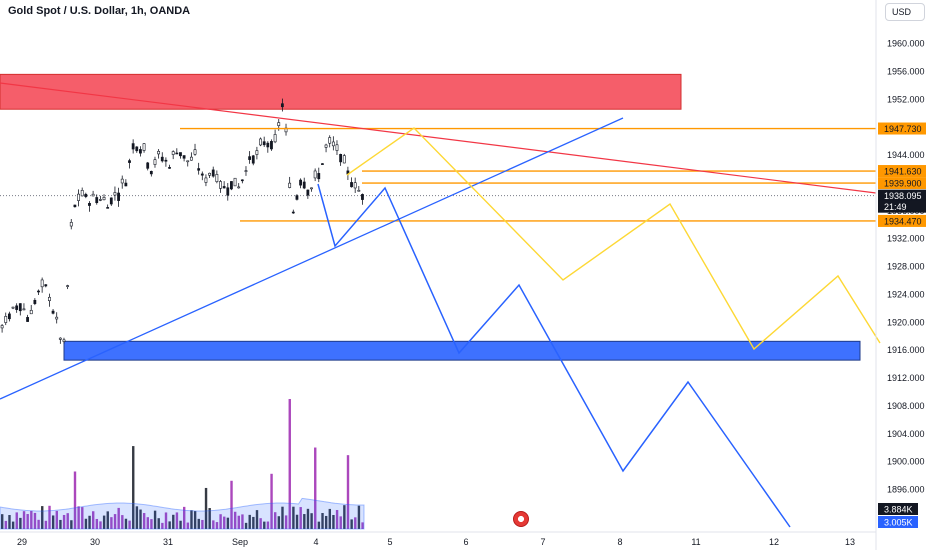 The image size is (932, 550). Describe the element at coordinates (895, 207) in the screenshot. I see `price-label: 21:49` at that location.